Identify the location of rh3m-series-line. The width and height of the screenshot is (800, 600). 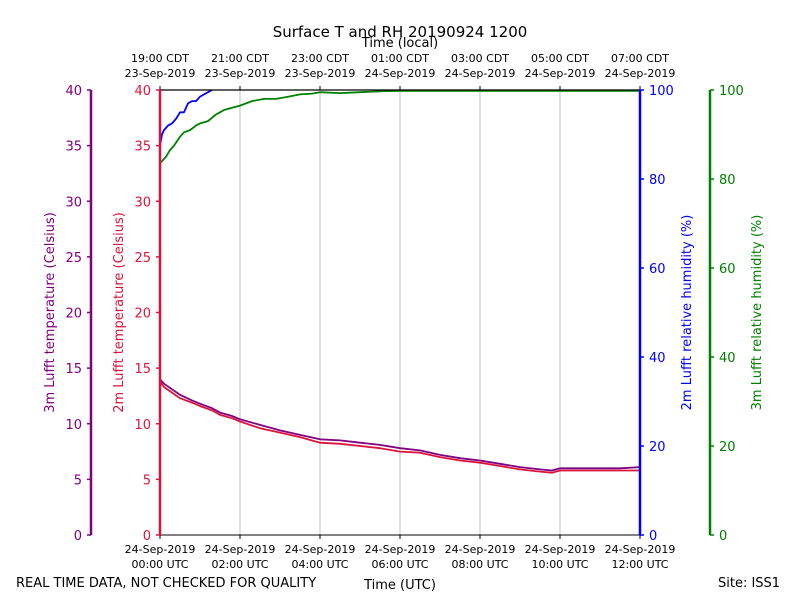
(399, 127).